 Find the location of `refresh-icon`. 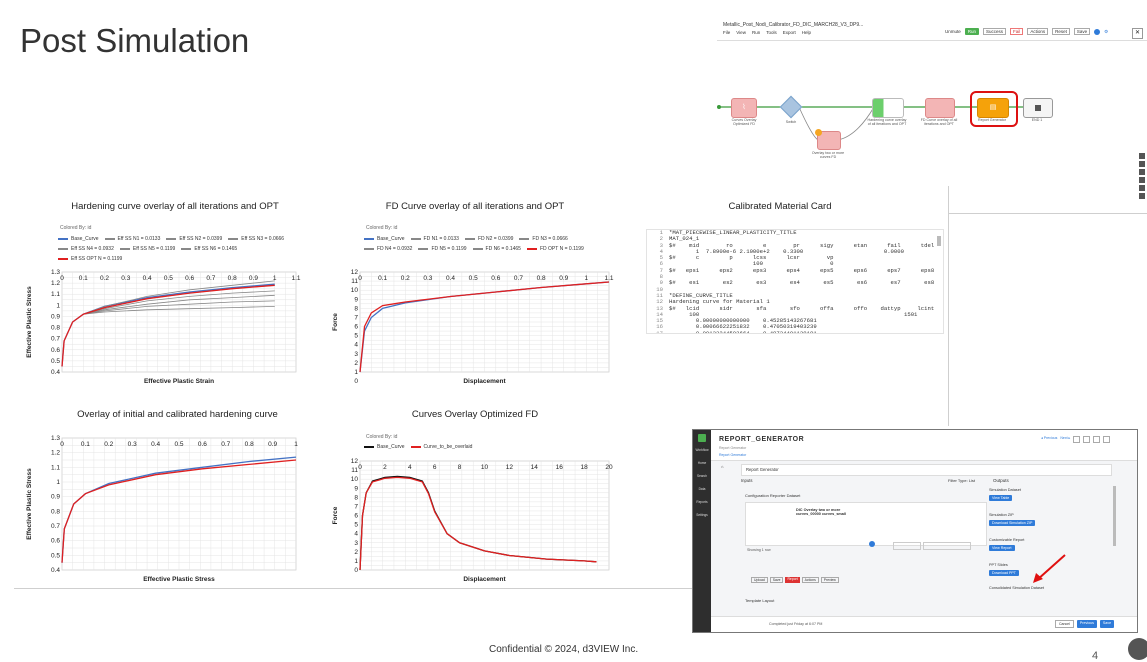

refresh-icon is located at coordinates (1087, 439).